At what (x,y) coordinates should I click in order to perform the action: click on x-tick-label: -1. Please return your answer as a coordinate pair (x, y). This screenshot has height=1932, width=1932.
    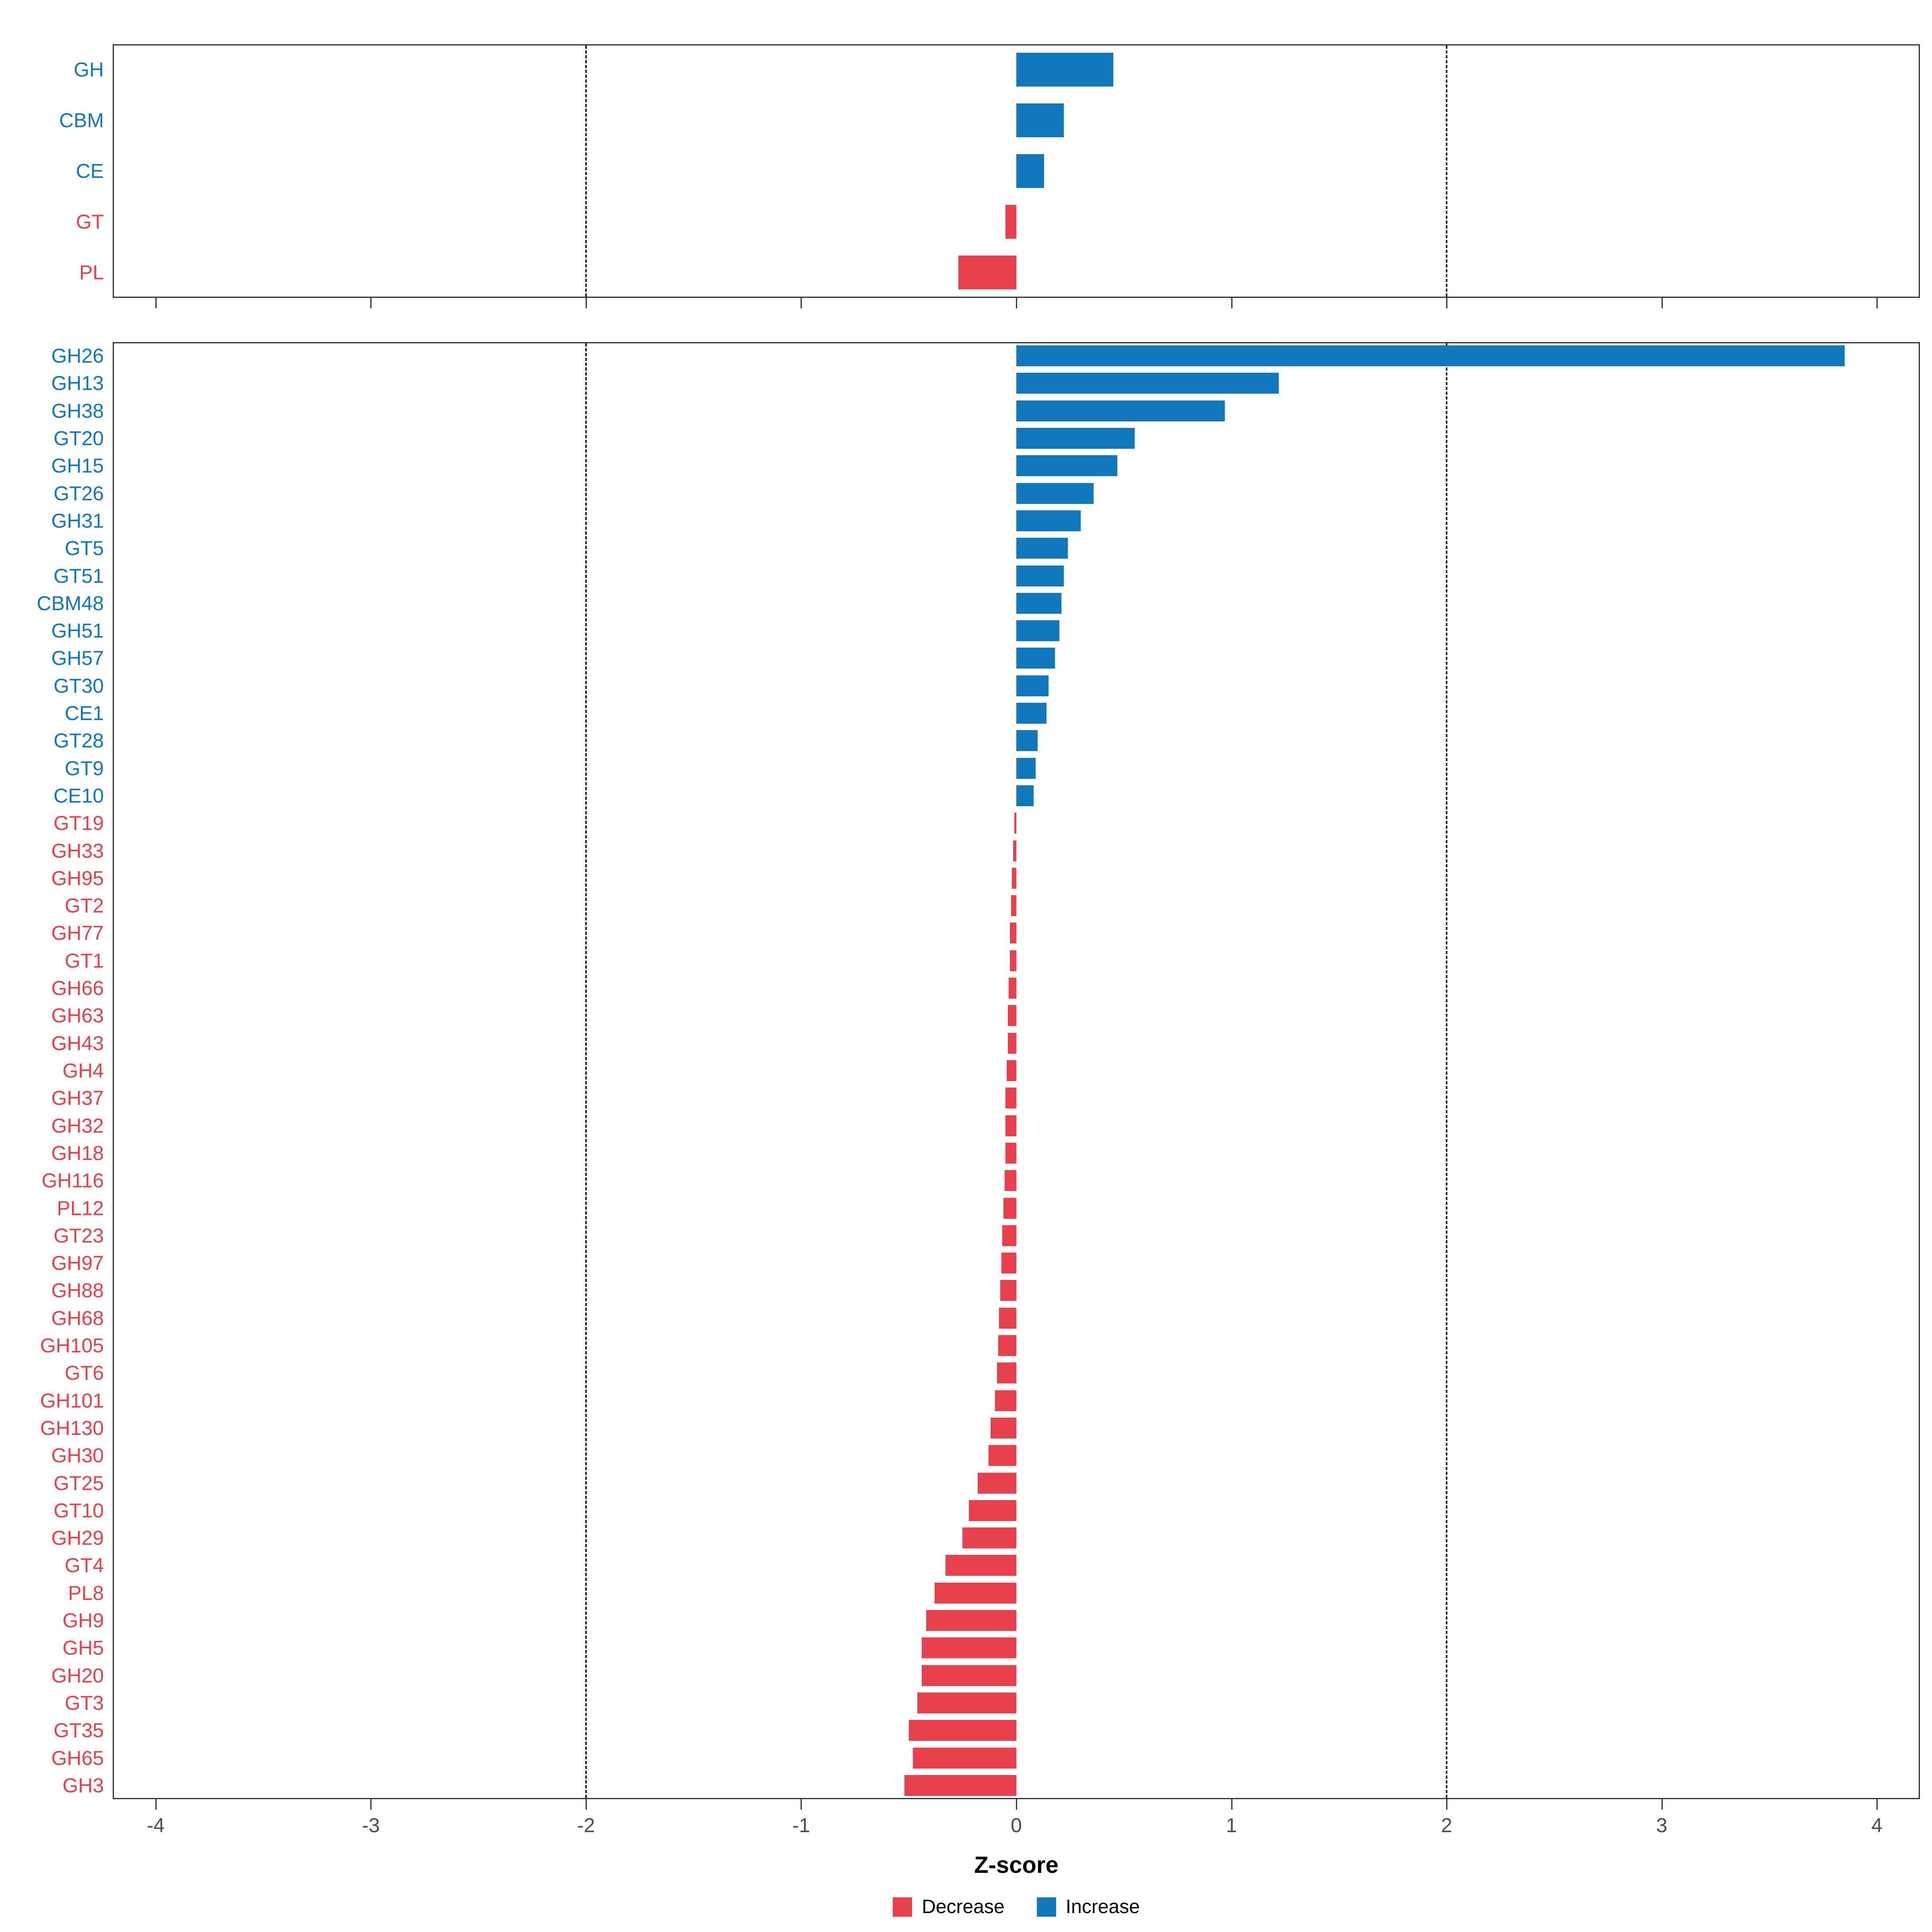
    Looking at the image, I should click on (801, 1825).